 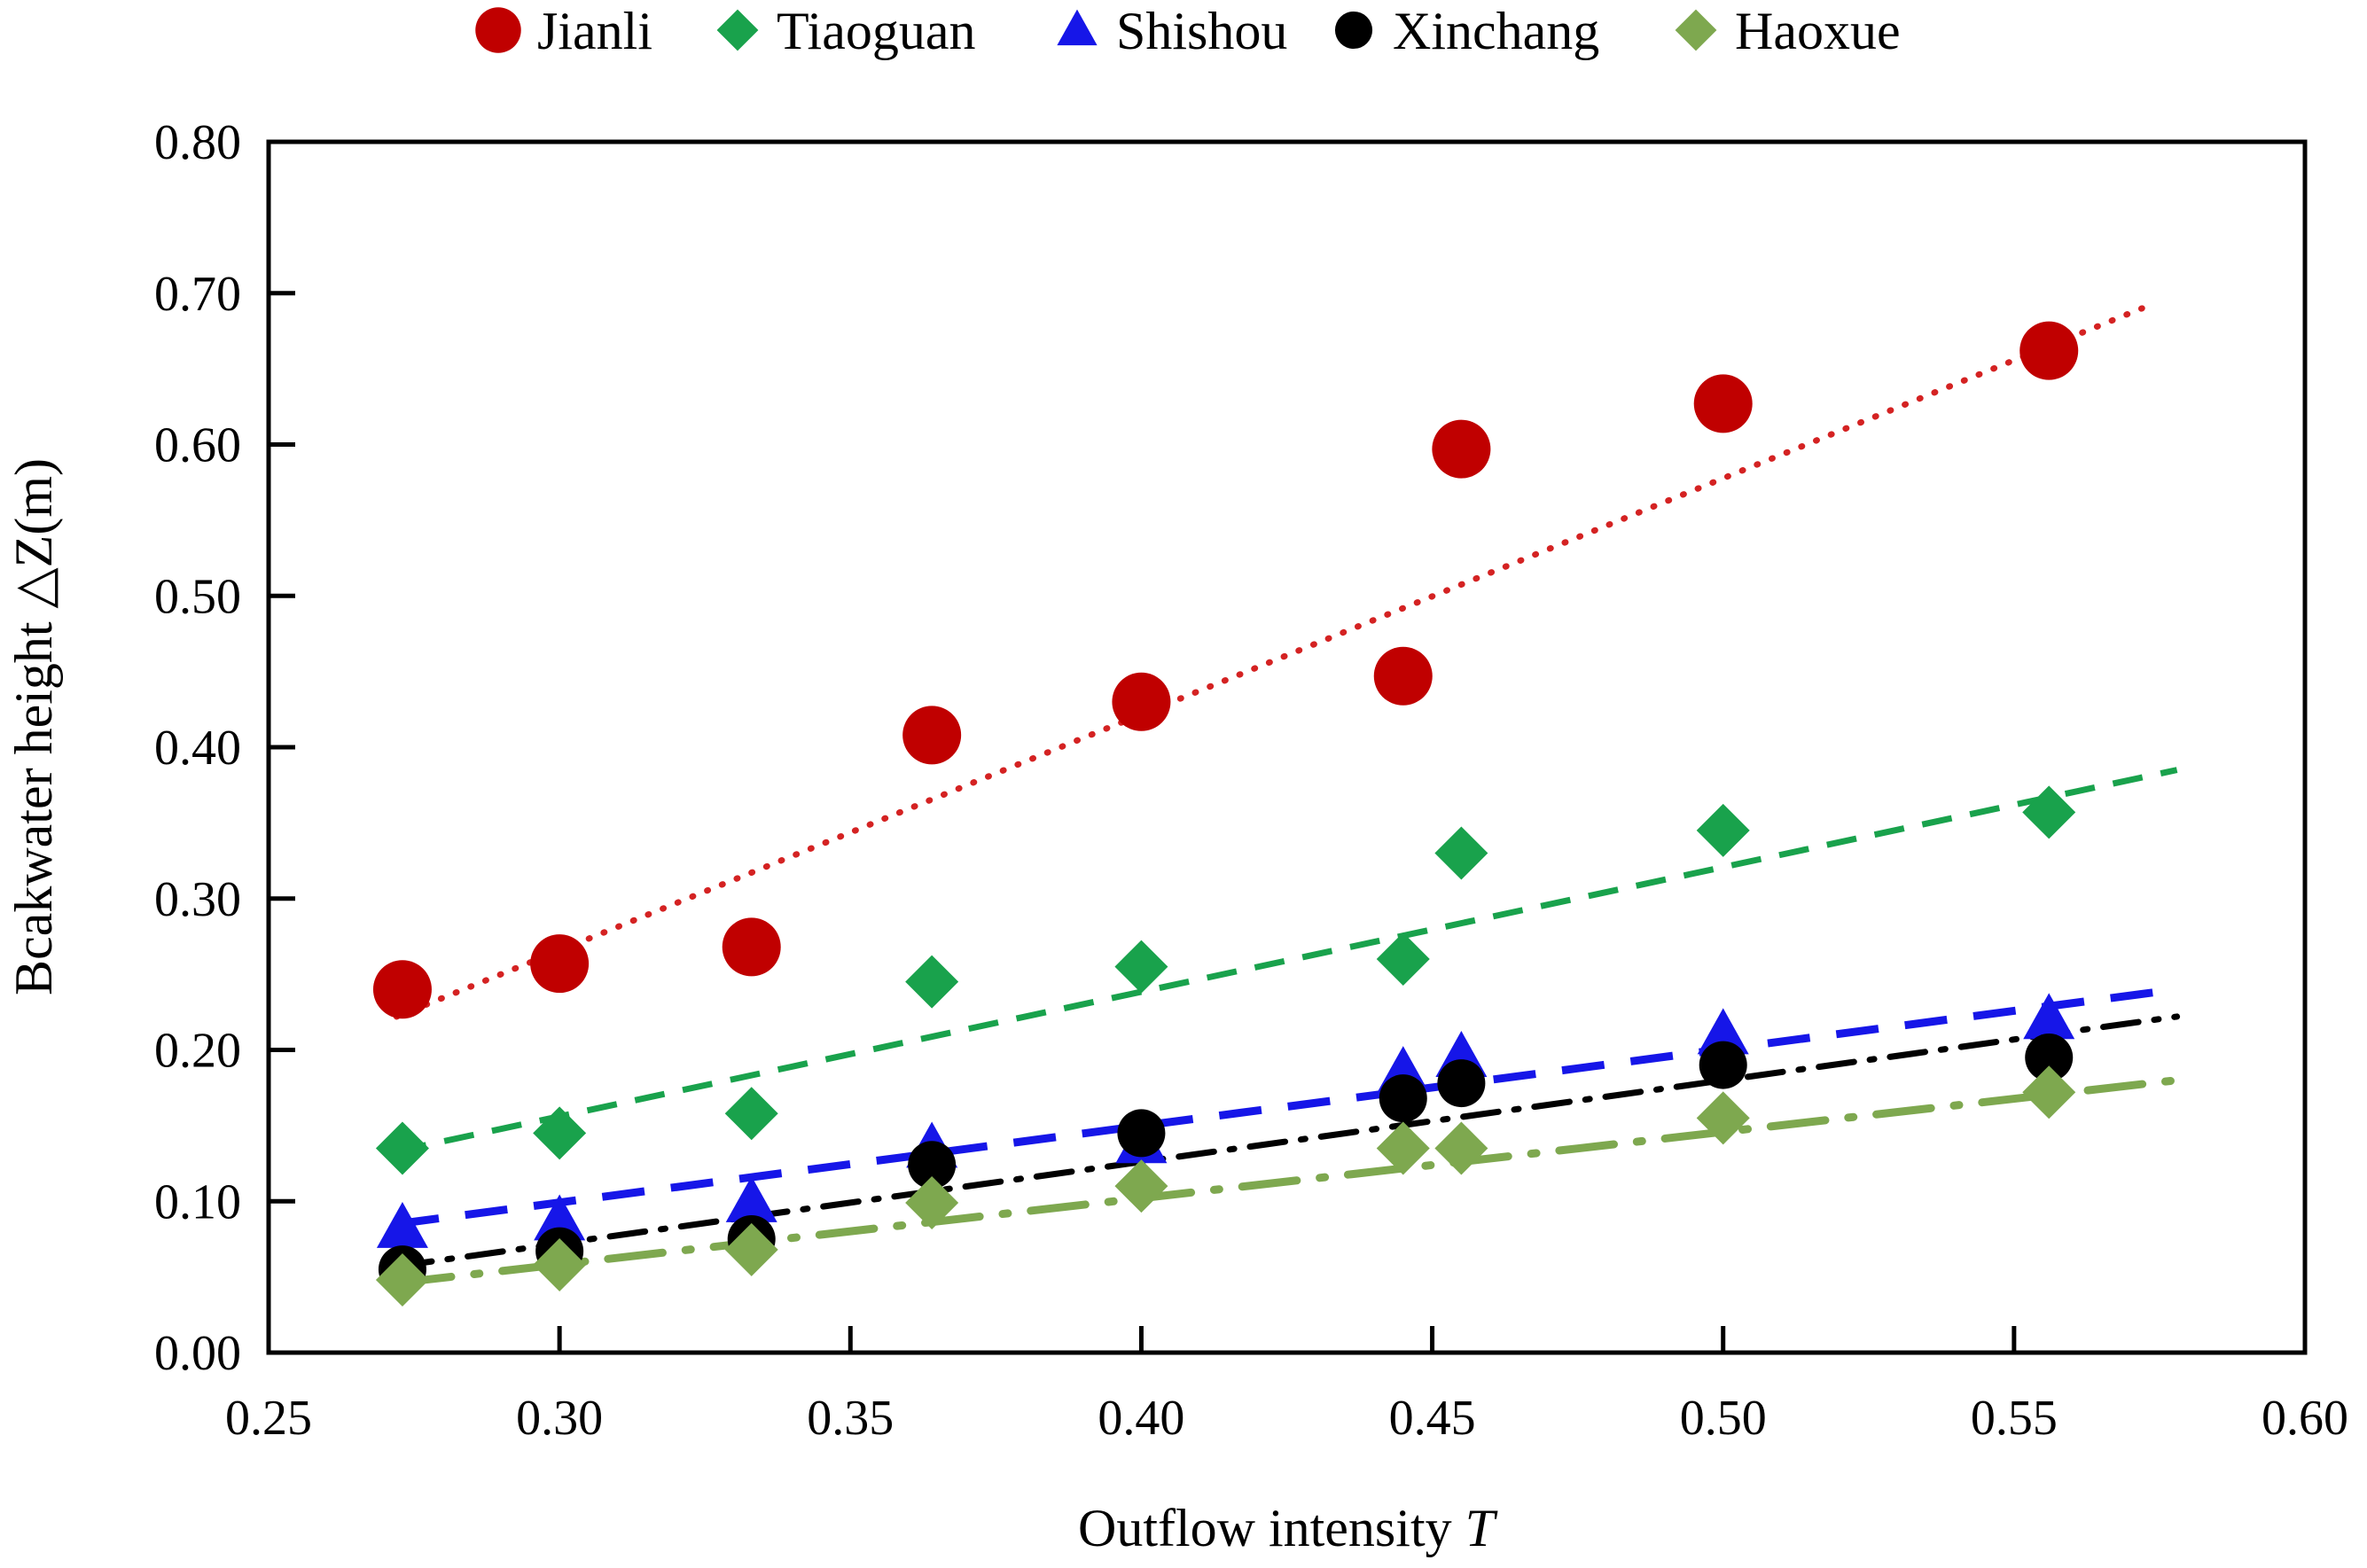 What do you see at coordinates (1818, 31) in the screenshot?
I see `legend-label: Haoxue` at bounding box center [1818, 31].